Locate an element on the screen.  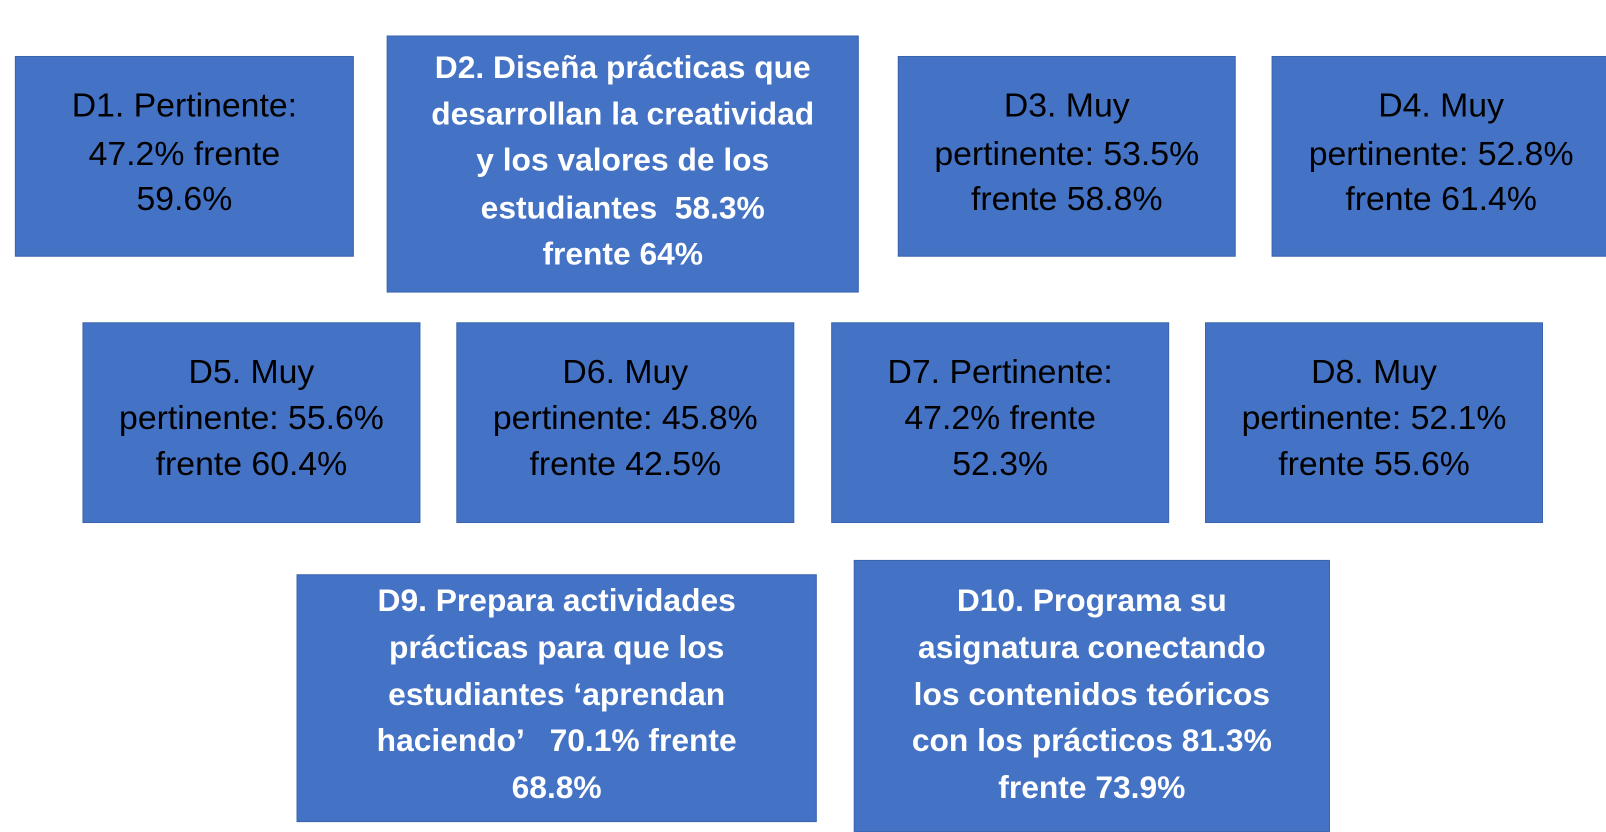
box-text: estudiantes ‘aprendan is located at coordinates (556, 694).